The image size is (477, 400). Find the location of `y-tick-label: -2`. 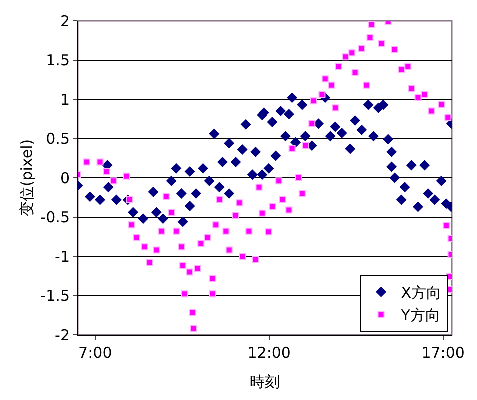

y-tick-label: -2 is located at coordinates (62, 335).